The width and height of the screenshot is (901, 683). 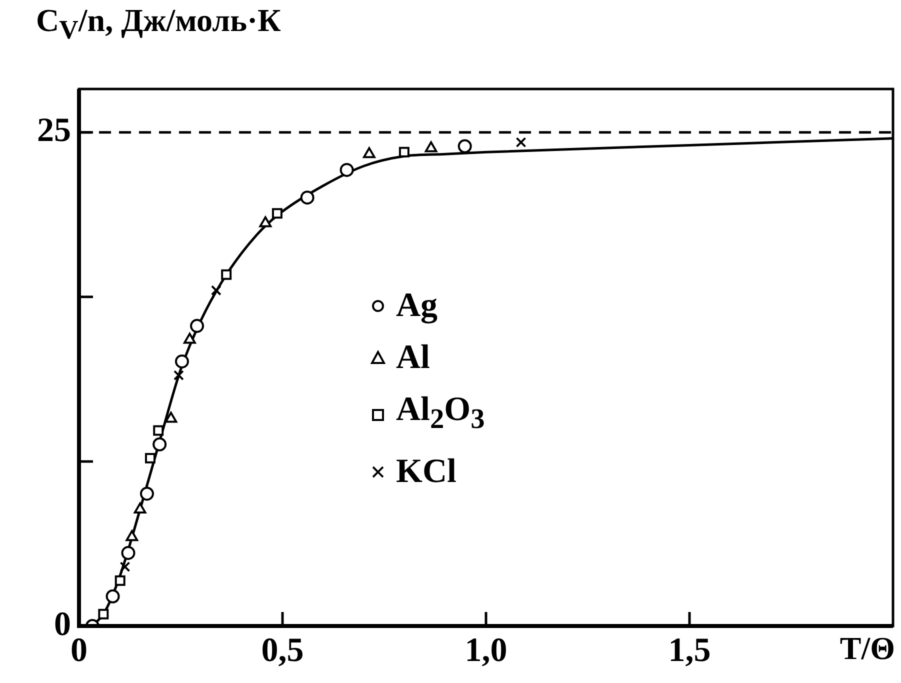 I want to click on y-tick-label: 25, so click(x=54, y=131).